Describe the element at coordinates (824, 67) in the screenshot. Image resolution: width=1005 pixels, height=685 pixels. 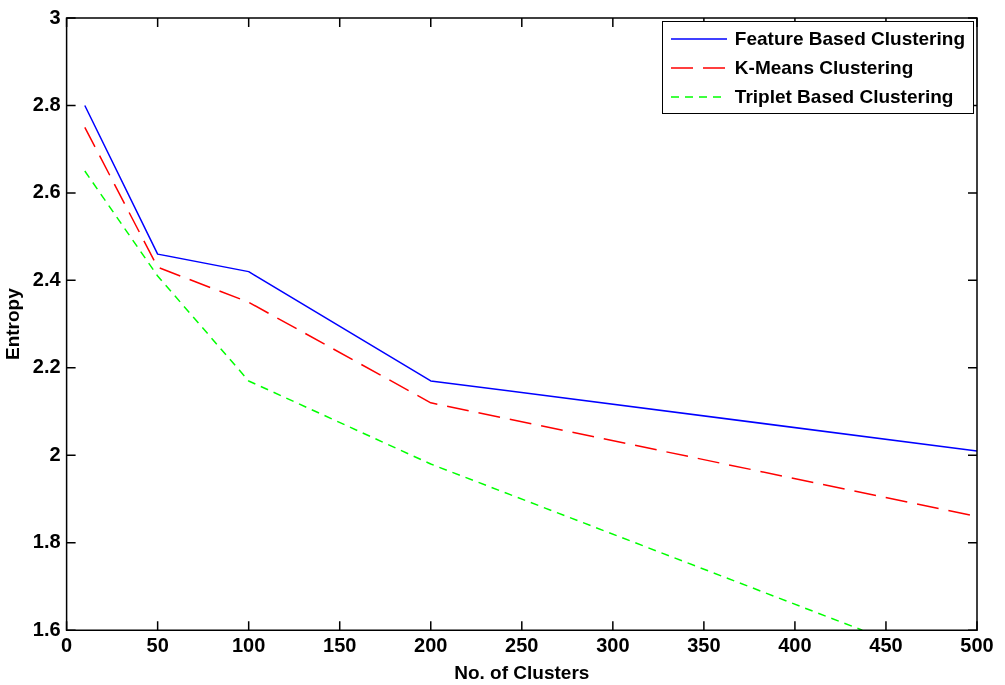
I see `legend-label: K-Means Clustering` at that location.